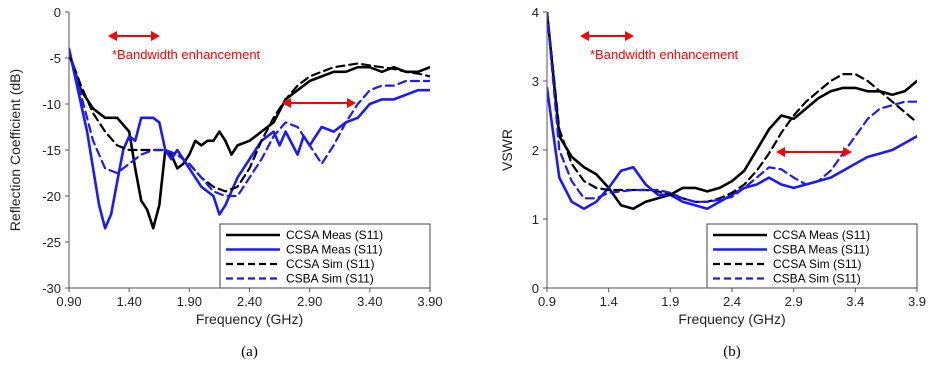 This screenshot has width=930, height=366. What do you see at coordinates (51, 104) in the screenshot?
I see `y-tick-label: -10` at bounding box center [51, 104].